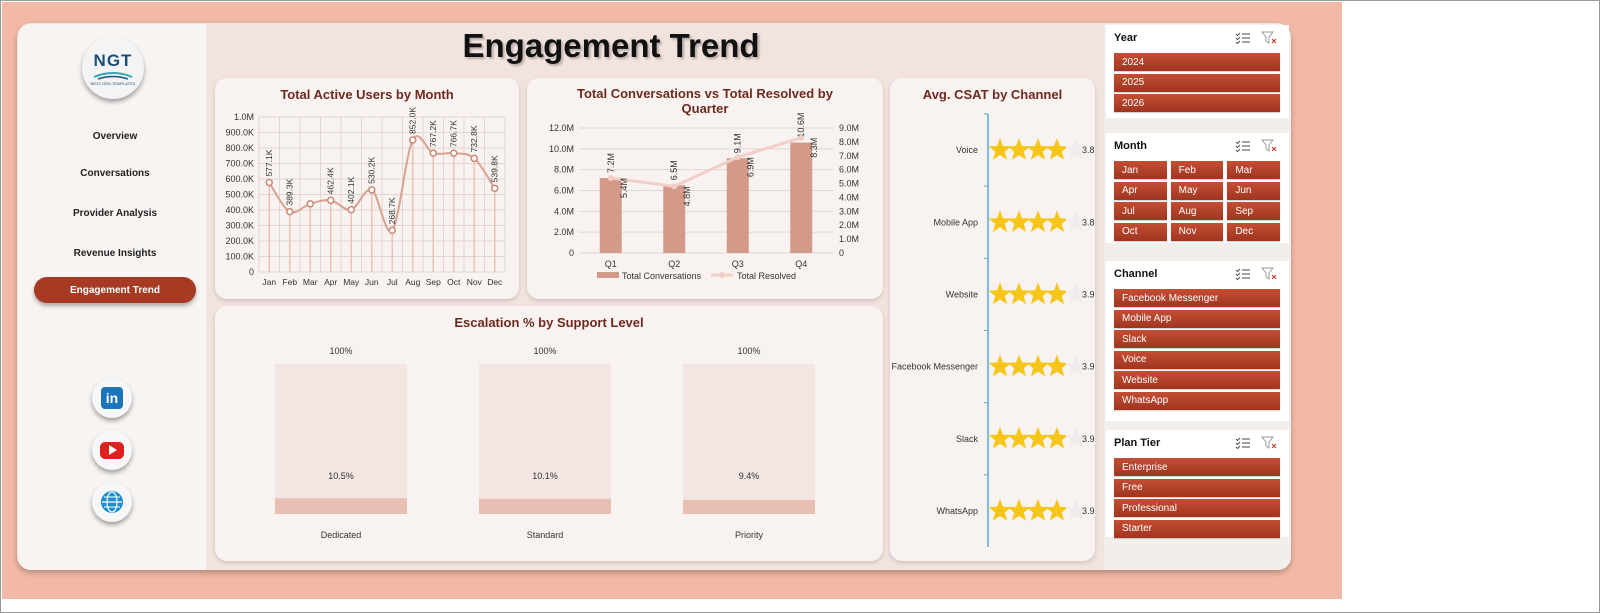  Describe the element at coordinates (1140, 231) in the screenshot. I see `slicer-item: Oct` at that location.